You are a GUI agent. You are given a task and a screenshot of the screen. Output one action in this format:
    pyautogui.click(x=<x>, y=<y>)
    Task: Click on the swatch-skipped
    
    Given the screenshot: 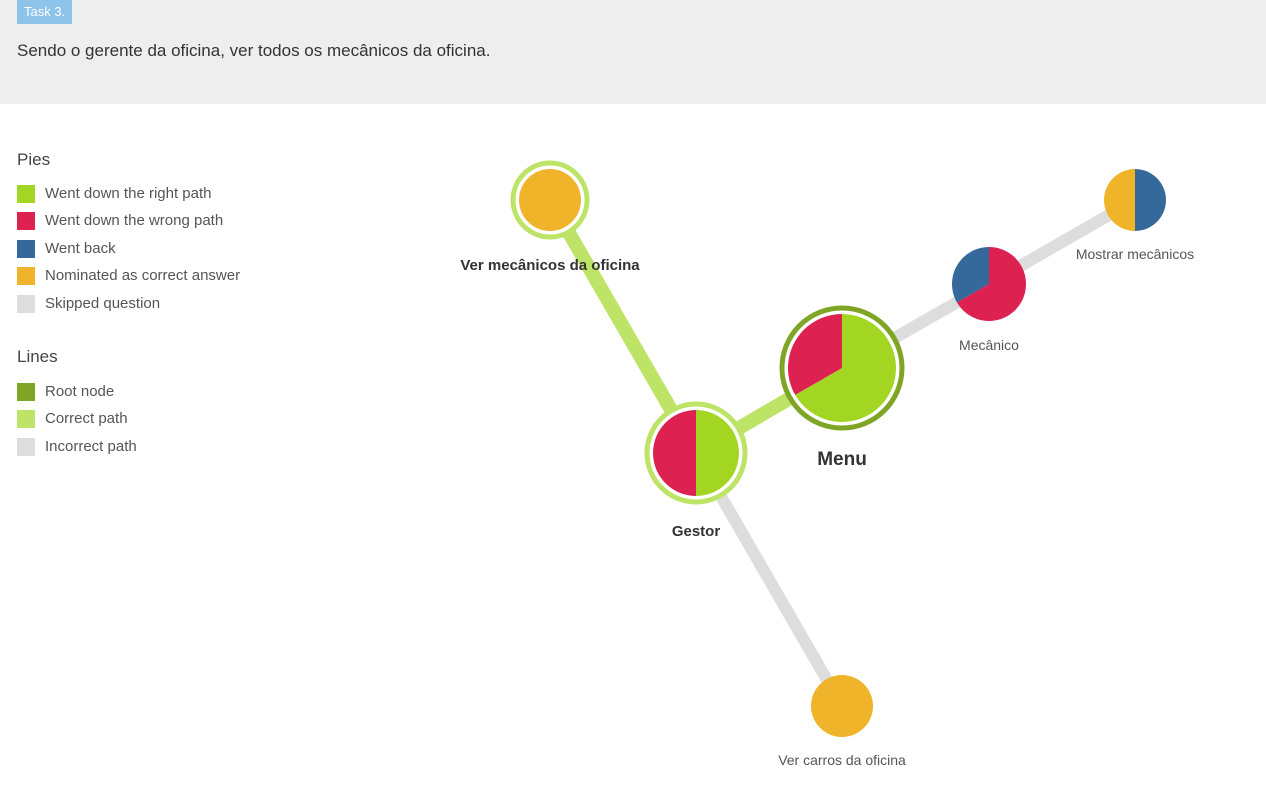 What is the action you would take?
    pyautogui.click(x=26, y=304)
    